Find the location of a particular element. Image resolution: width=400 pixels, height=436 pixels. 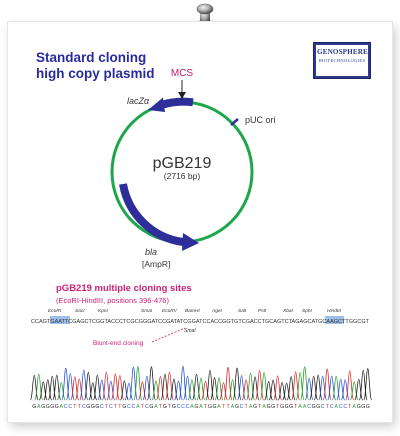

ampr-label: [AmpR] is located at coordinates (156, 264).